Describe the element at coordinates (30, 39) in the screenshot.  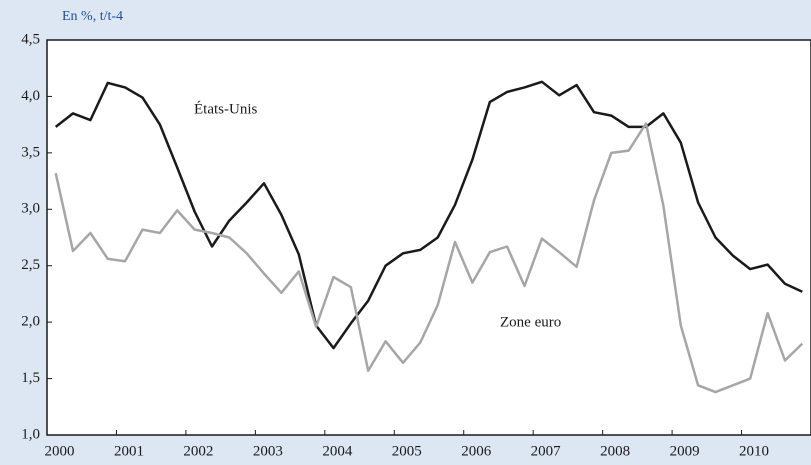
I see `y-tick-label: 4,5` at that location.